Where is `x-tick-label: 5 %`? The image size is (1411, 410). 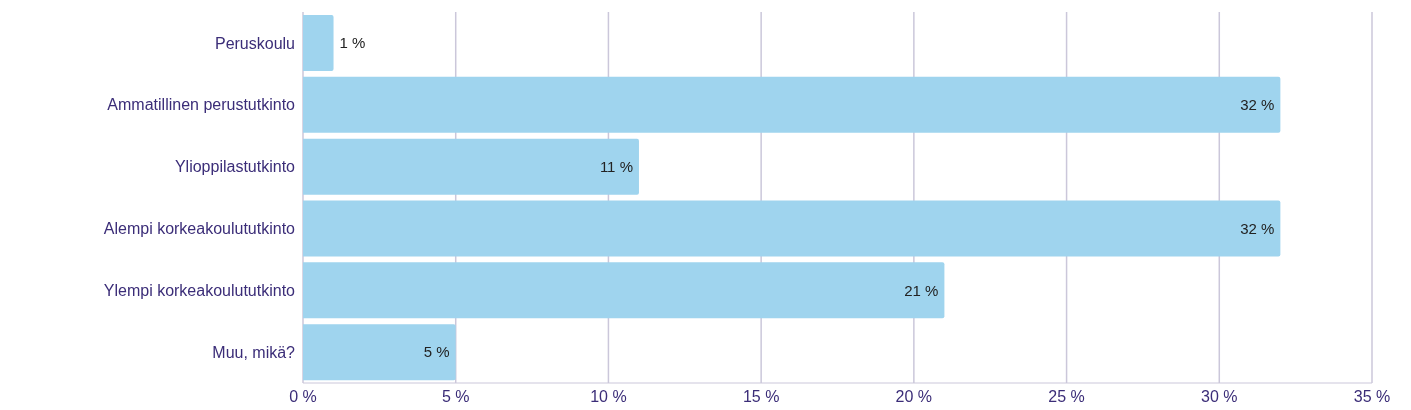 x-tick-label: 5 % is located at coordinates (455, 397).